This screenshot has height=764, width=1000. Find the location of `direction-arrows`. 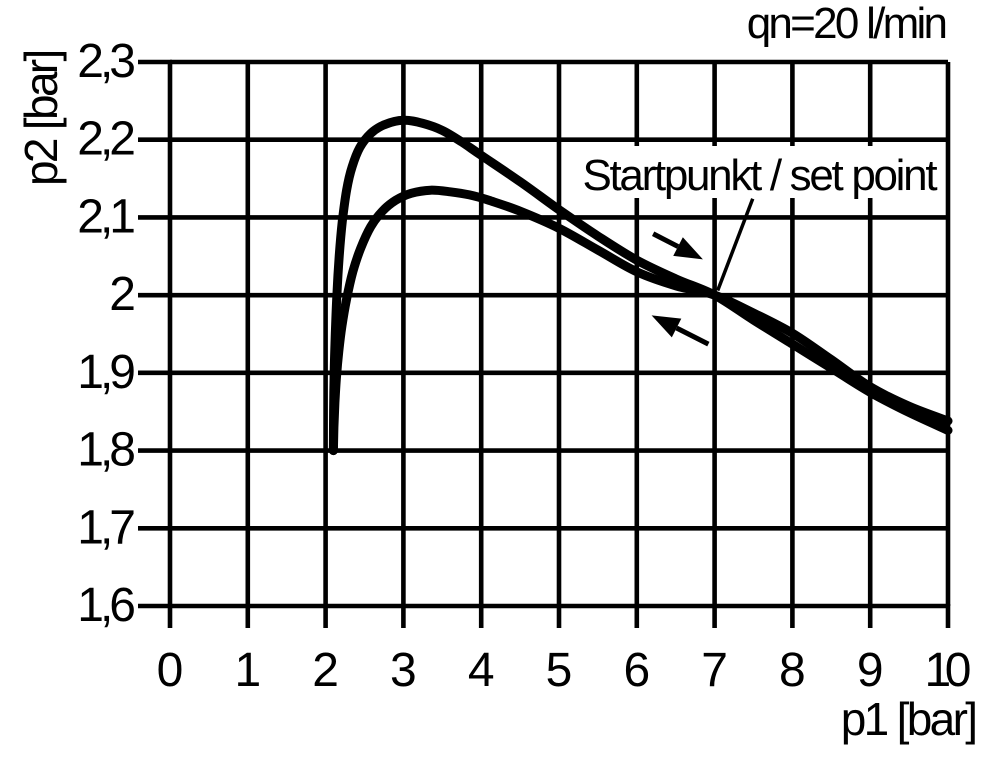

direction-arrows is located at coordinates (680, 289).